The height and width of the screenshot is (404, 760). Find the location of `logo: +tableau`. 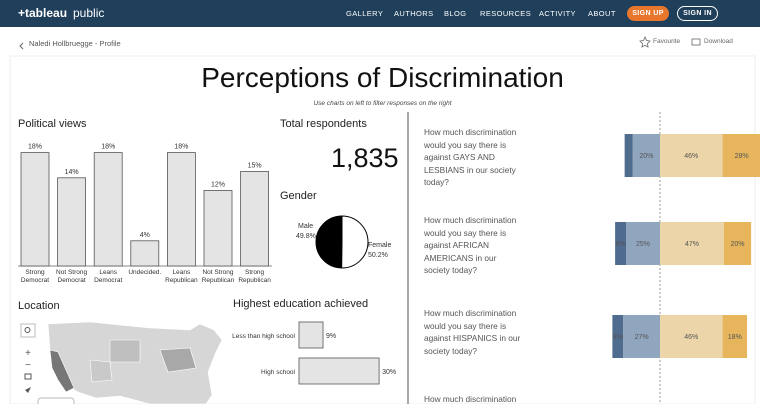

logo: +tableau is located at coordinates (43, 13).